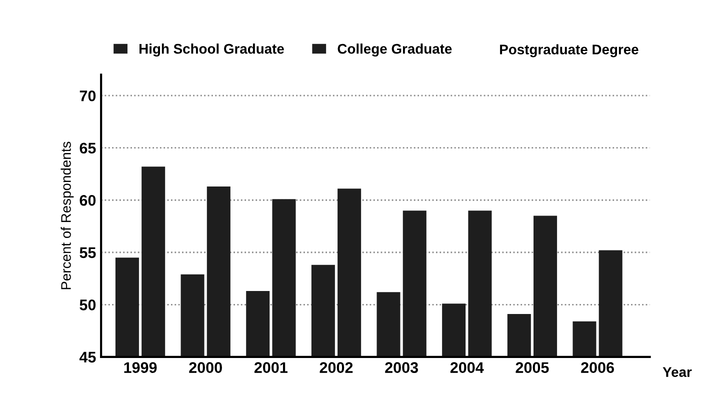 Image resolution: width=722 pixels, height=415 pixels. Describe the element at coordinates (569, 51) in the screenshot. I see `text: Postgraduate Degree` at that location.